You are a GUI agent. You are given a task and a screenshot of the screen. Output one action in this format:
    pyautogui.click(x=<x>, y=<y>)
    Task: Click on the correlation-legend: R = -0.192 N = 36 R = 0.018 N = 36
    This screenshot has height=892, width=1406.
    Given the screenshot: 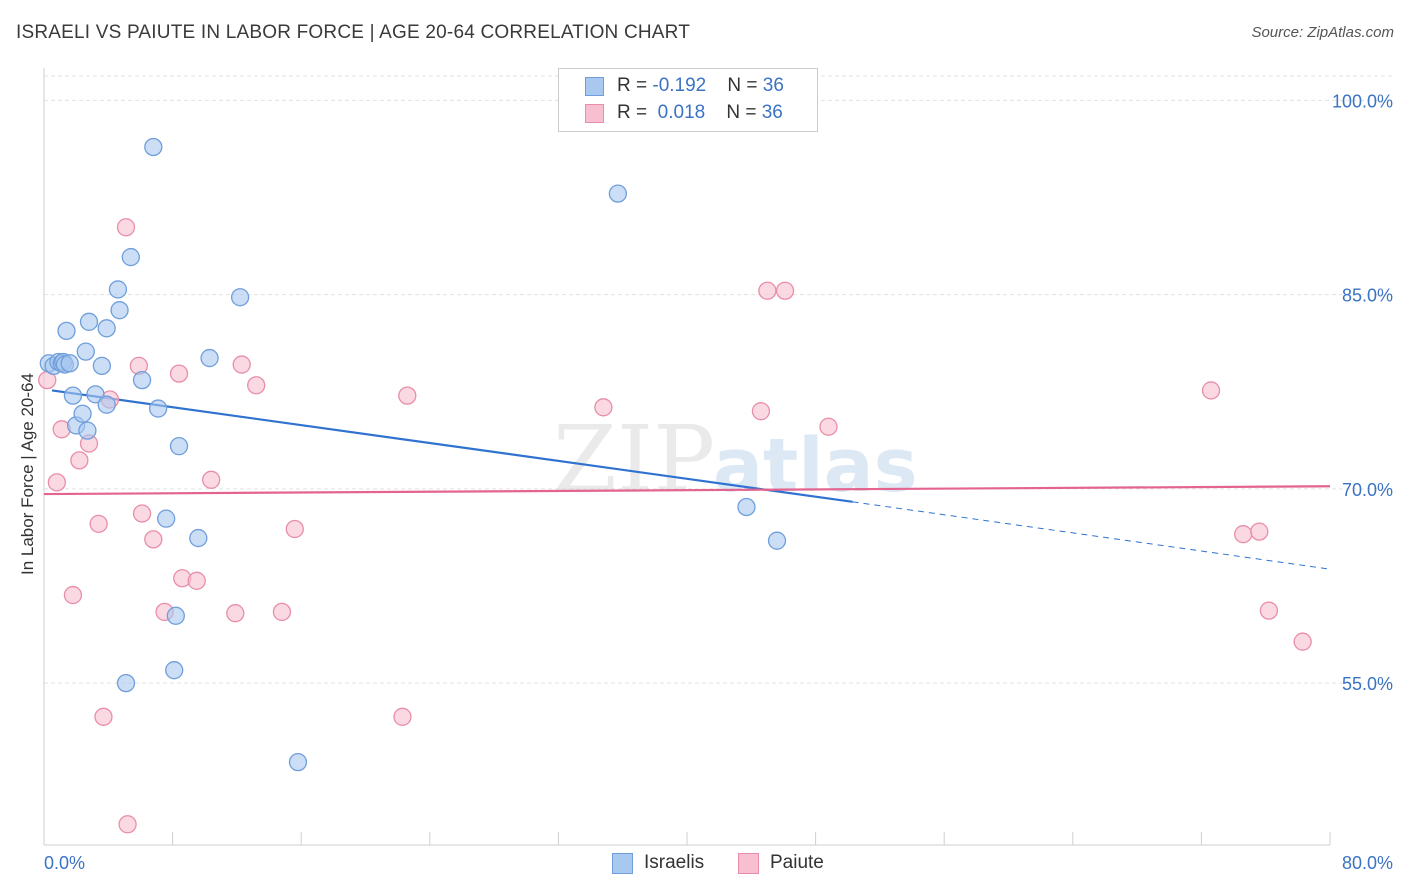 What is the action you would take?
    pyautogui.click(x=688, y=100)
    